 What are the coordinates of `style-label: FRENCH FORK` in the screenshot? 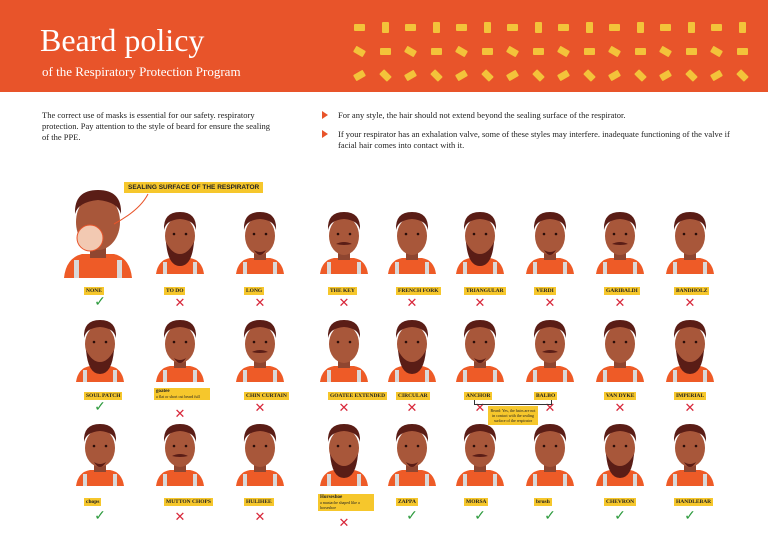 It's located at (418, 291).